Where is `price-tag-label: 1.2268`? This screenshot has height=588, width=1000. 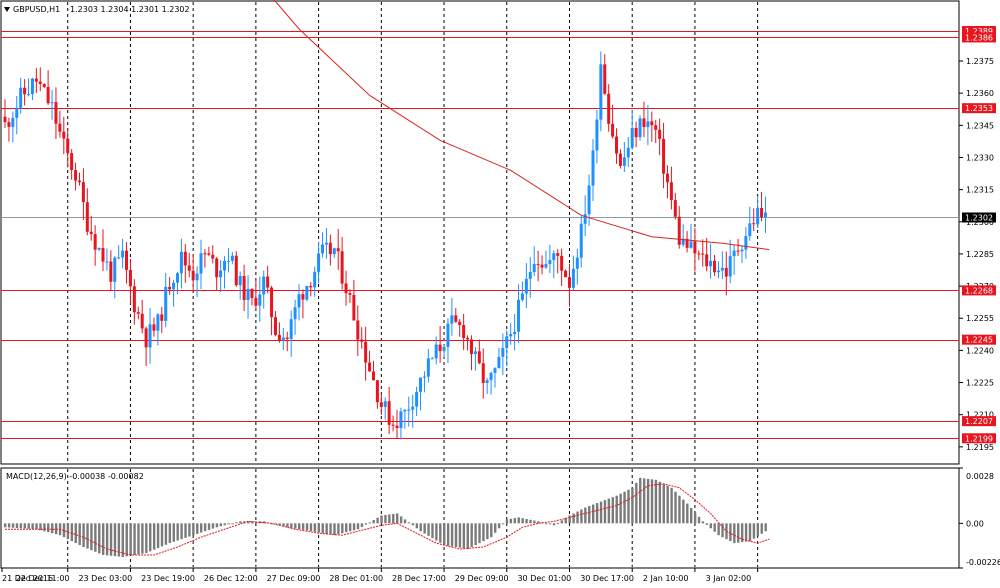 price-tag-label: 1.2268 is located at coordinates (979, 290).